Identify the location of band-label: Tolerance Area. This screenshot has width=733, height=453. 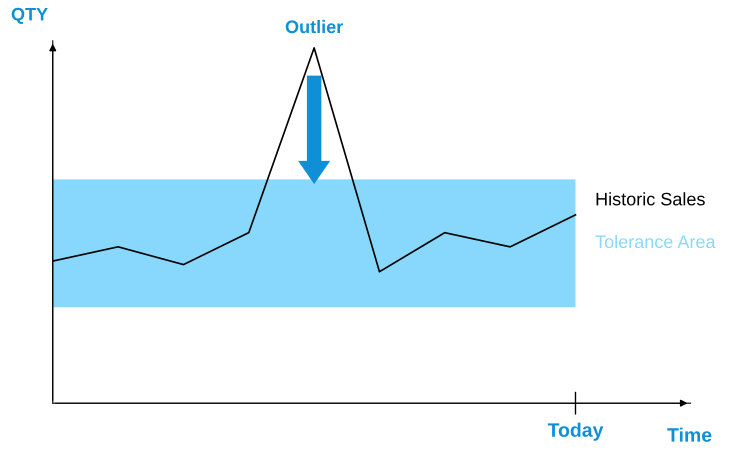
(655, 241).